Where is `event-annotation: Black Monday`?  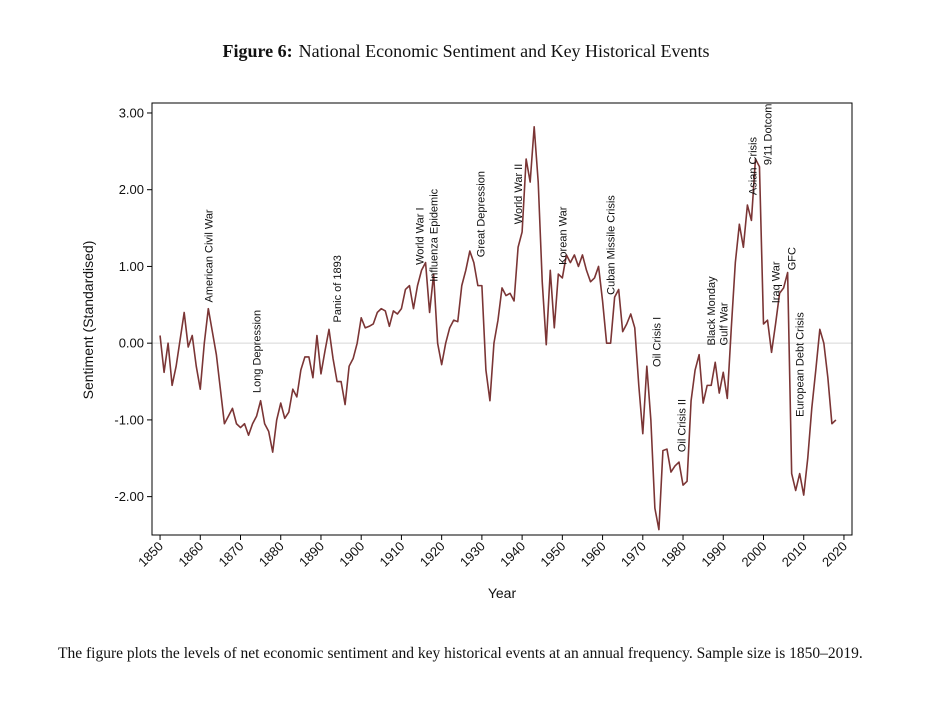 event-annotation: Black Monday is located at coordinates (712, 311).